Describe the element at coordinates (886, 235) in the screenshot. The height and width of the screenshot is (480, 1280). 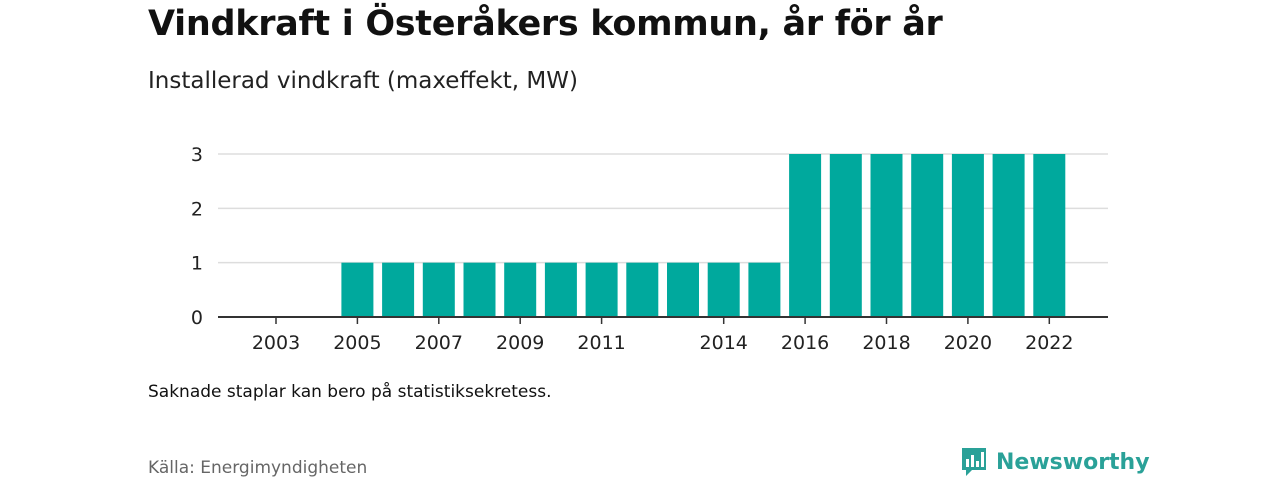
I see `bar-2018` at that location.